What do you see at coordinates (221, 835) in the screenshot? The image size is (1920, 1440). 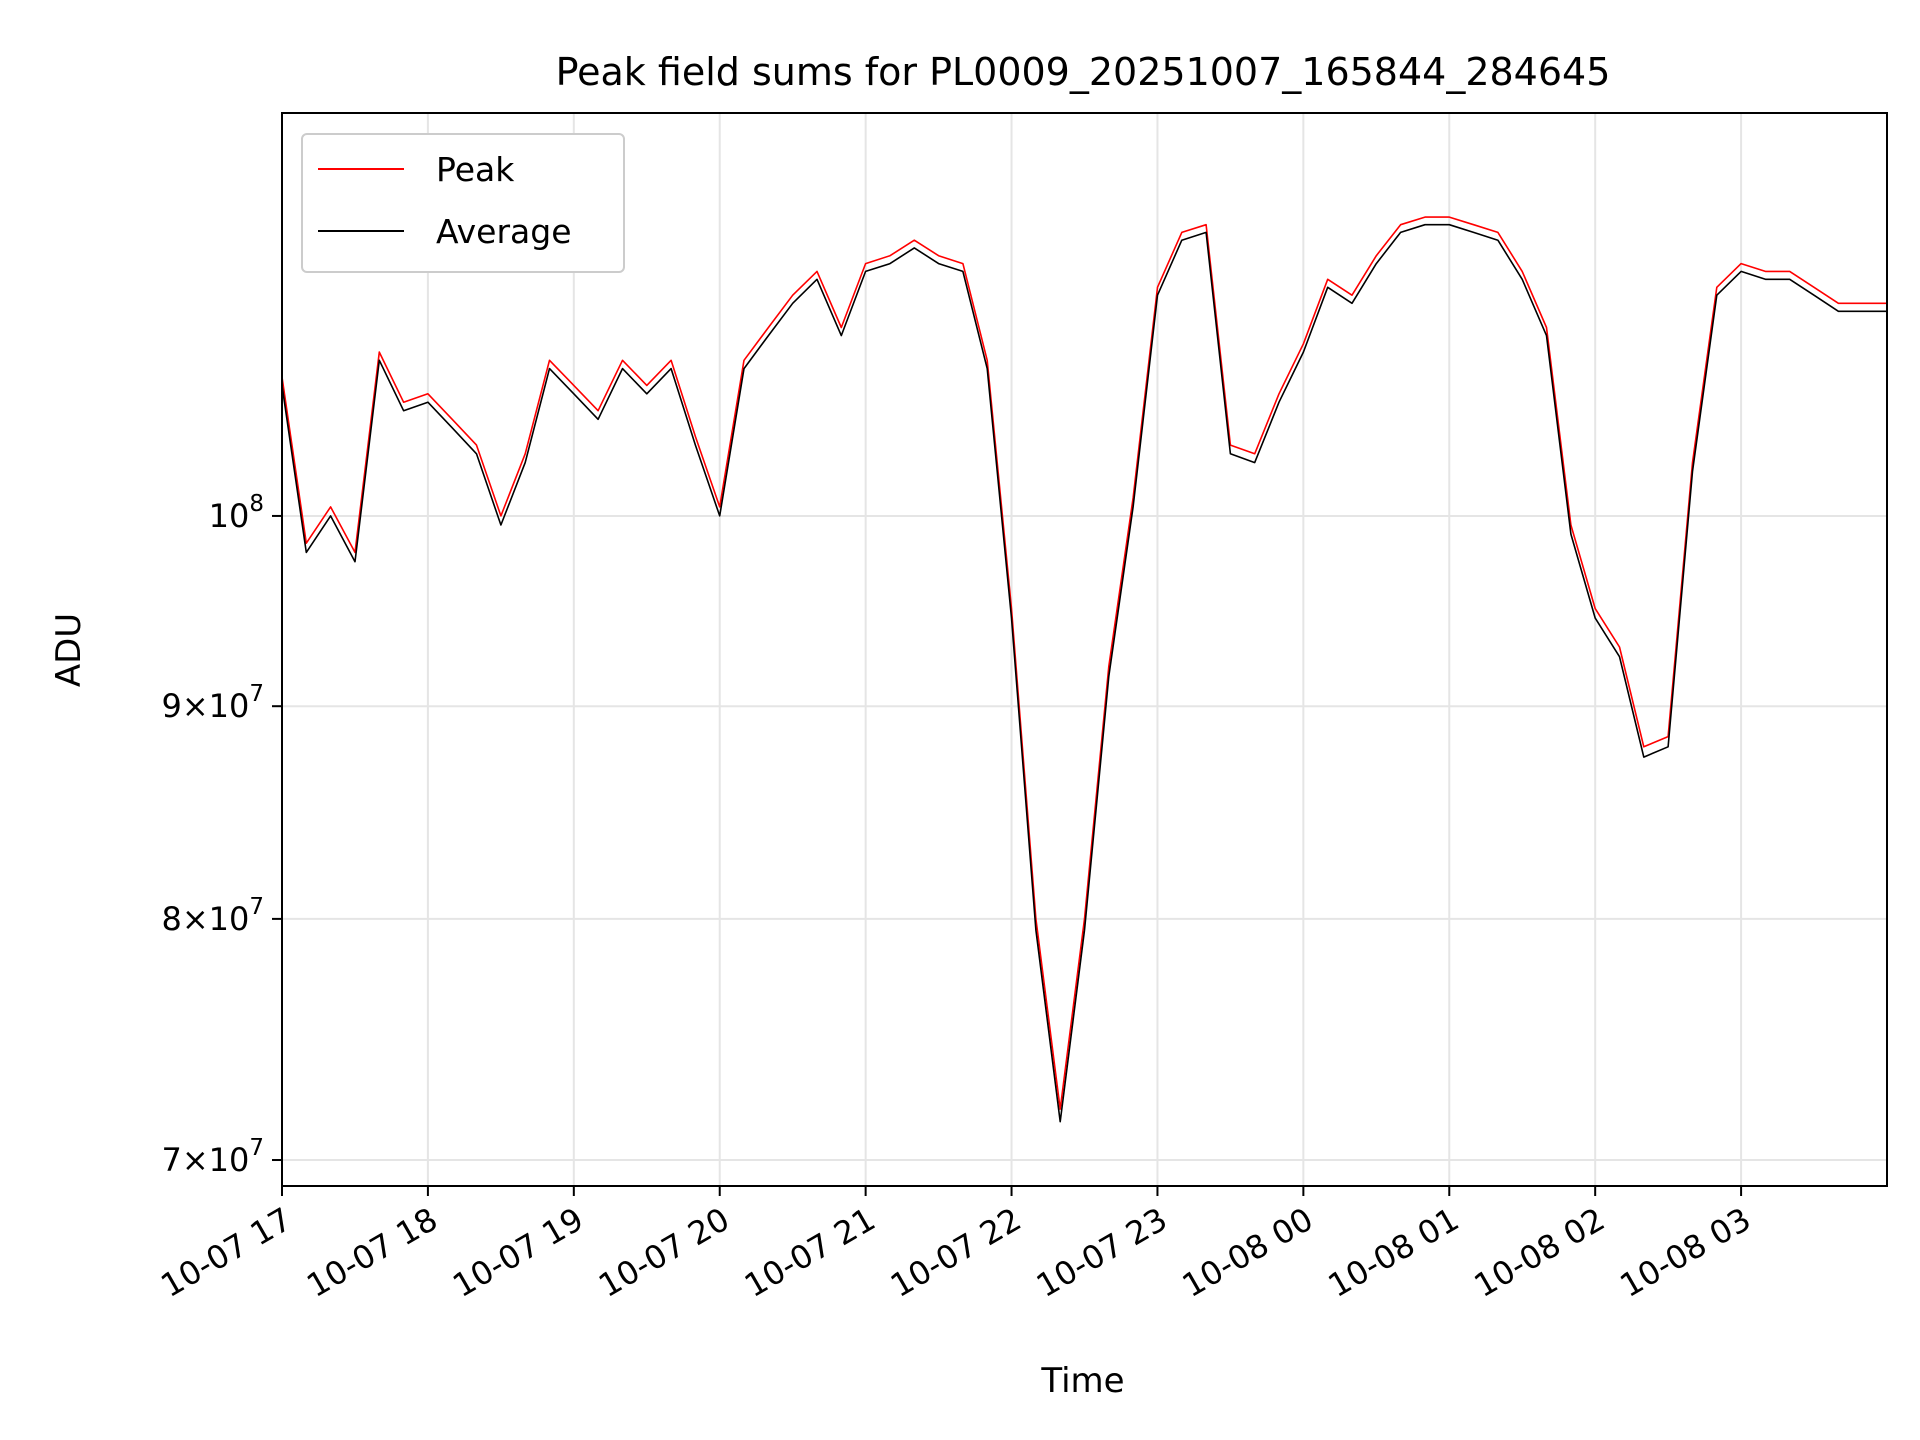 I see `y-axis-ticks: 7×107 8×107 9×107 108` at bounding box center [221, 835].